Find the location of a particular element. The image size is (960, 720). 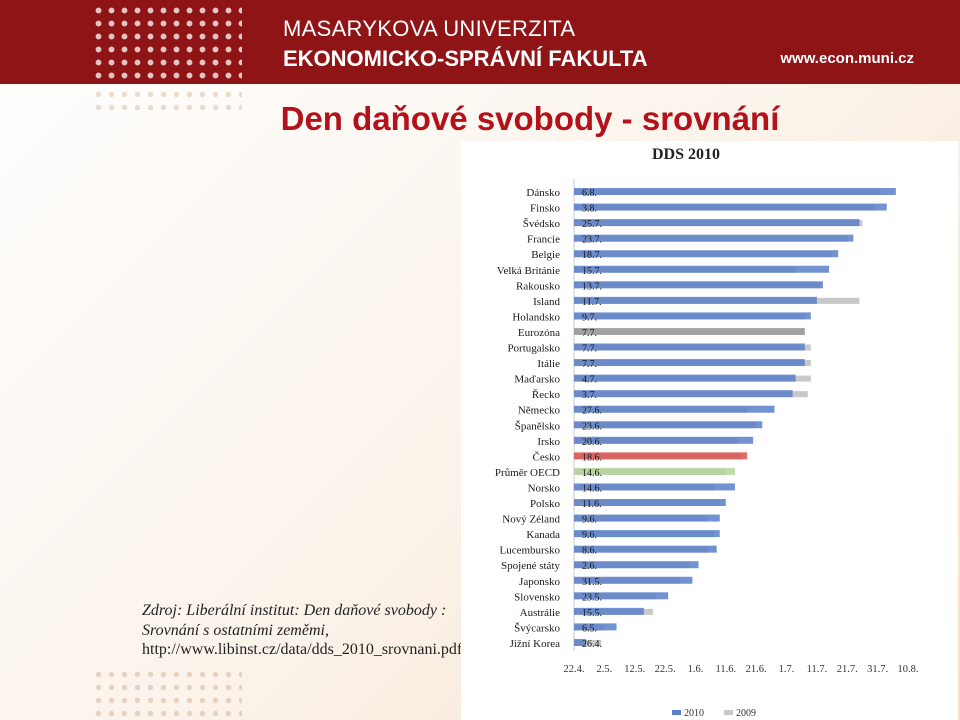

category-label-22: Kanada is located at coordinates (543, 535).